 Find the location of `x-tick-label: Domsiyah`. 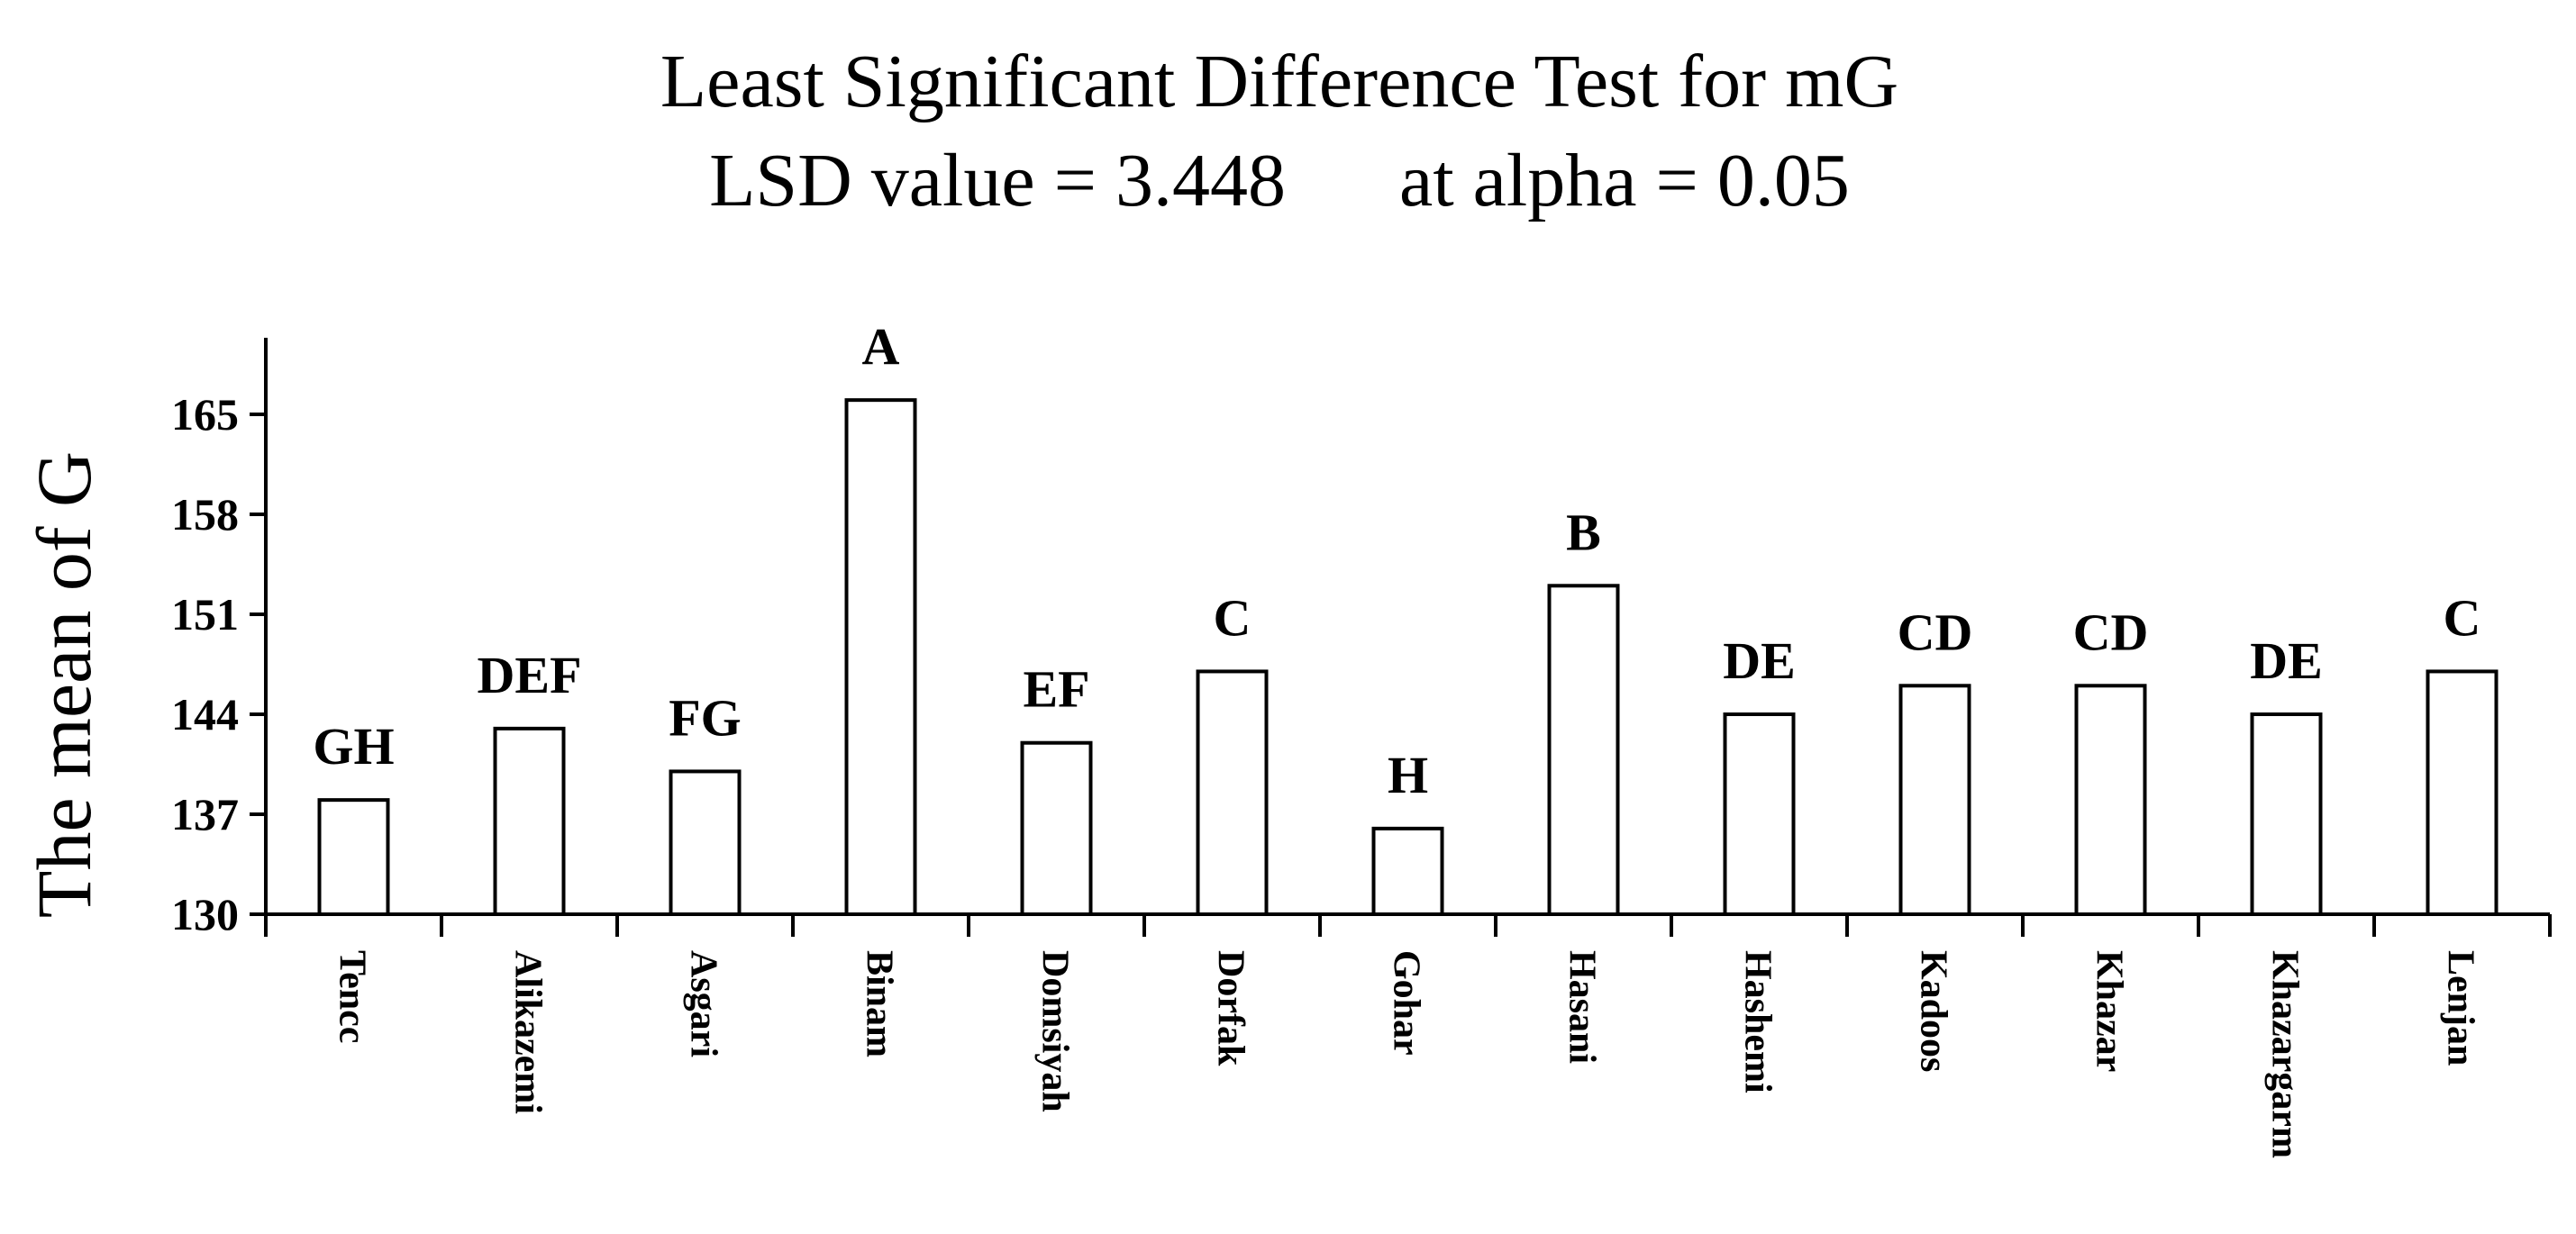

x-tick-label: Domsiyah is located at coordinates (1055, 1031).